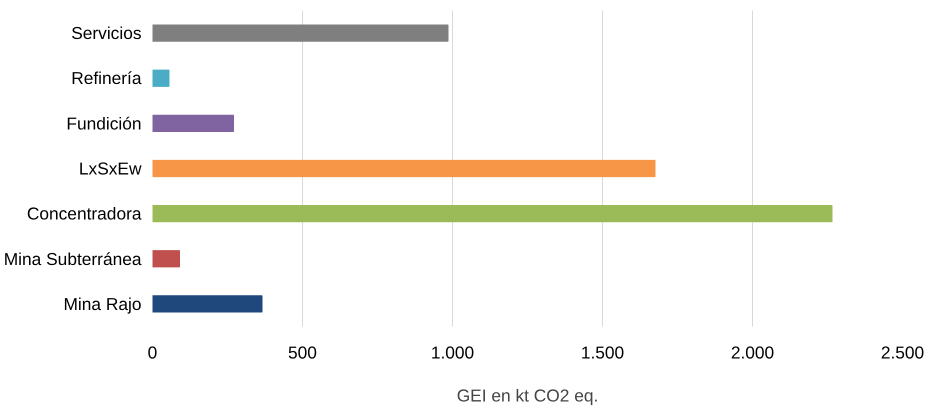 Image resolution: width=932 pixels, height=408 pixels. What do you see at coordinates (106, 78) in the screenshot?
I see `y-tick-label: Refinería` at bounding box center [106, 78].